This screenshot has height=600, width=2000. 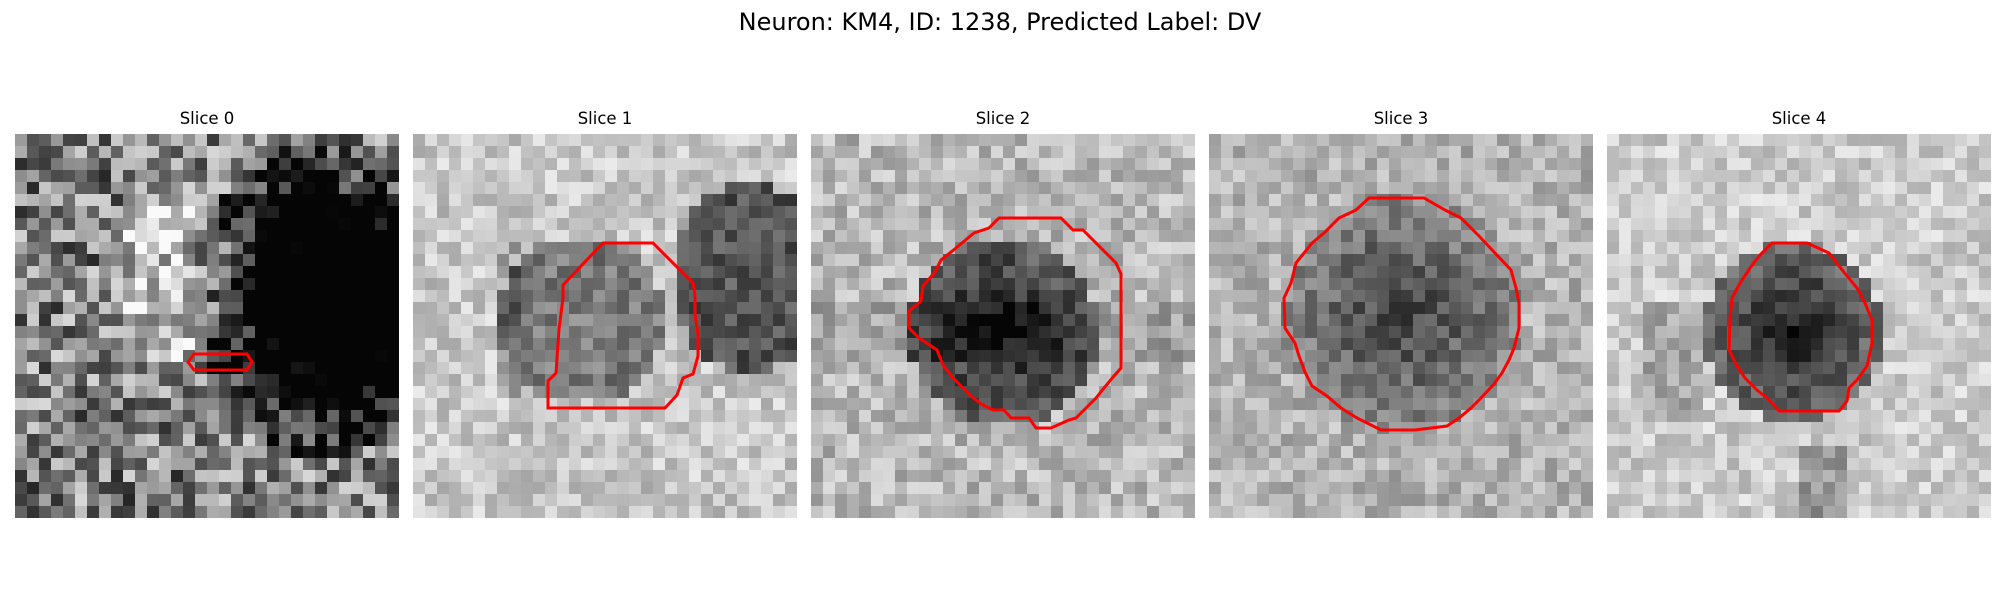 What do you see at coordinates (1799, 118) in the screenshot?
I see `slice-title-4: Slice 4` at bounding box center [1799, 118].